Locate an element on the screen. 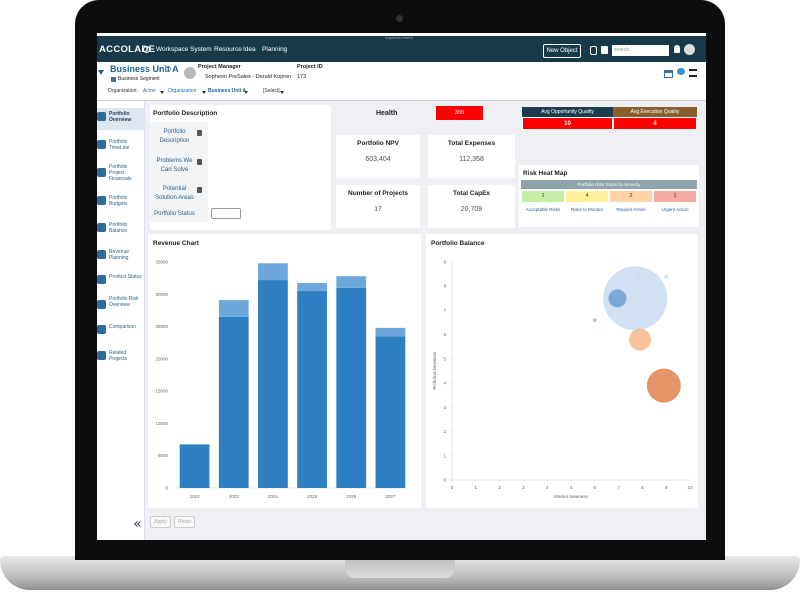 This screenshot has width=800, height=600. x-tick-label: 2027 is located at coordinates (390, 496).